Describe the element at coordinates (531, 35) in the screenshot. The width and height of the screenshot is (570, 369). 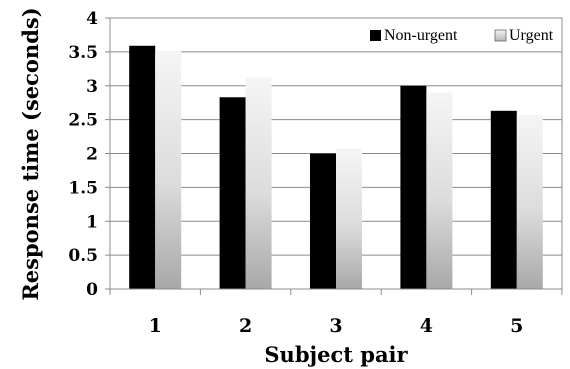
I see `legend-label-urgent: Urgent` at that location.